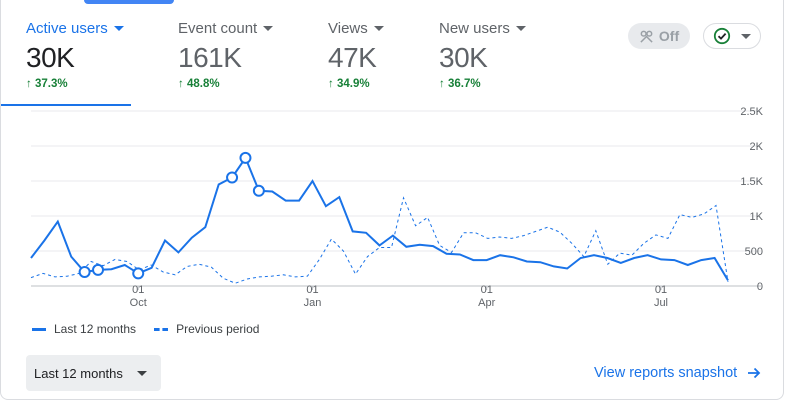 The height and width of the screenshot is (401, 787). Describe the element at coordinates (356, 28) in the screenshot. I see `metric-label: Views` at that location.